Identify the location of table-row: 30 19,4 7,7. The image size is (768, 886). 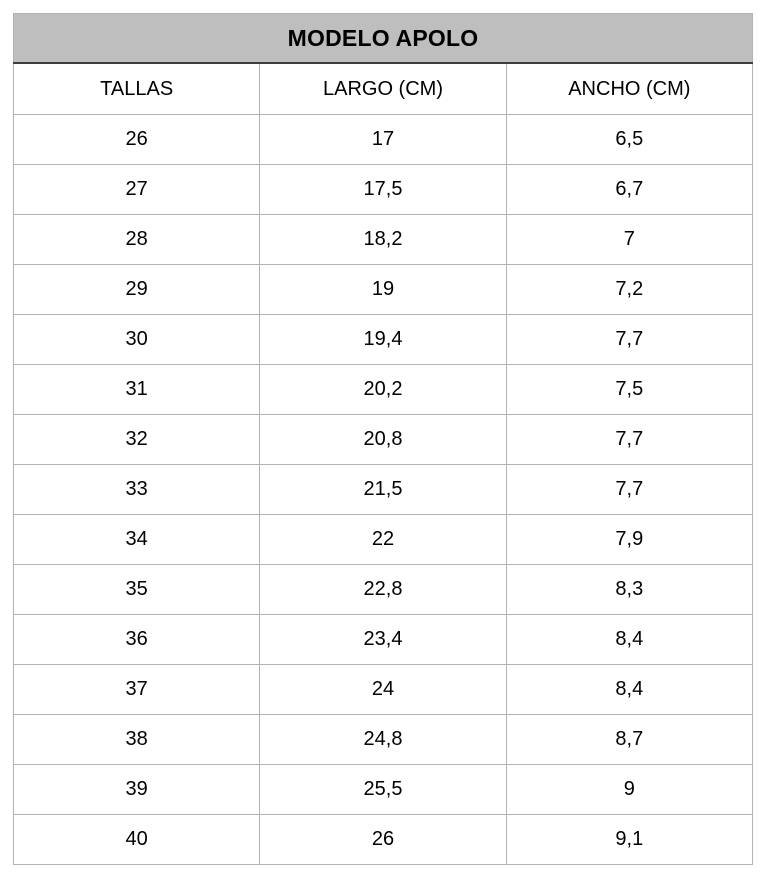
(383, 339).